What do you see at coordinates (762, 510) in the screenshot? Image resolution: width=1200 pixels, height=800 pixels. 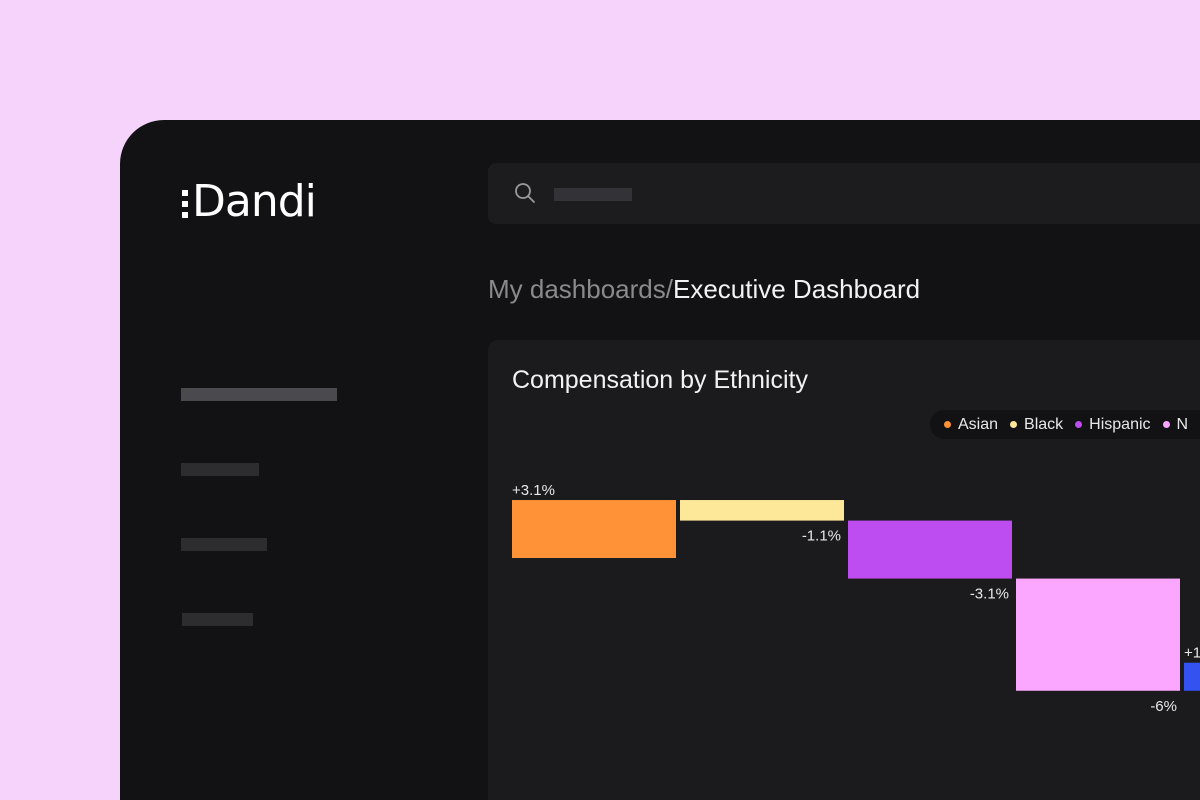 I see `bar-black` at bounding box center [762, 510].